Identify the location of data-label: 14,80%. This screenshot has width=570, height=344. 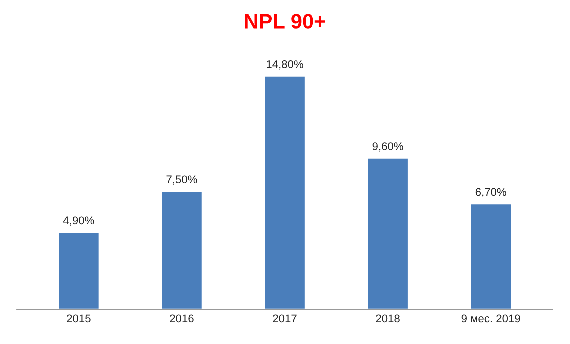
(285, 65).